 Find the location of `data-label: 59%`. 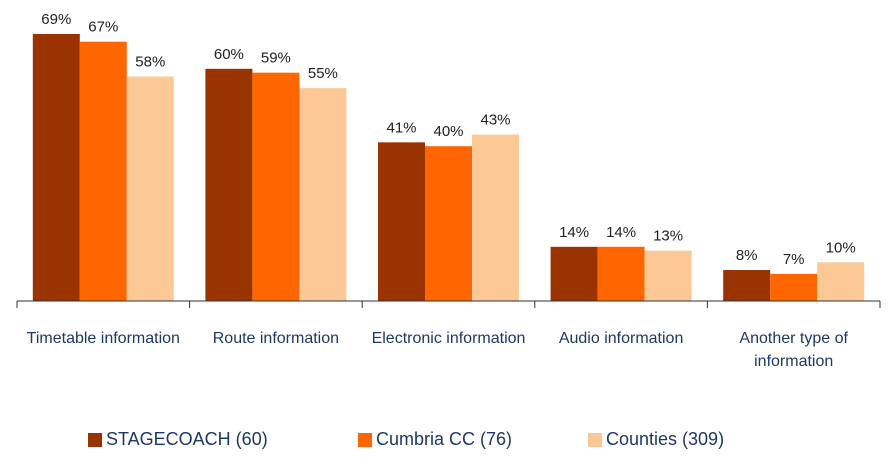

data-label: 59% is located at coordinates (276, 58).